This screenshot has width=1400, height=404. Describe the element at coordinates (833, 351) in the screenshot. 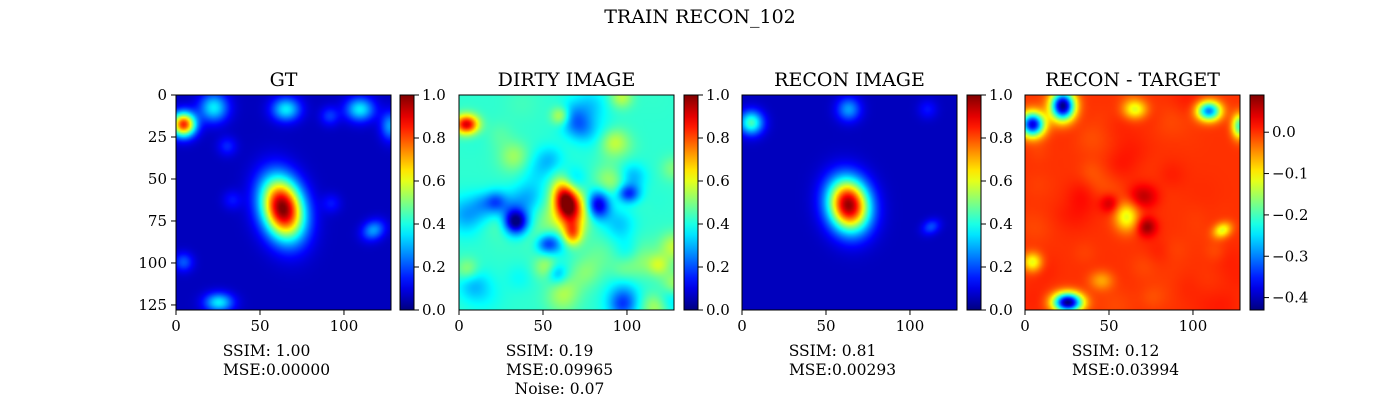

I see `metric-caption: SSIM: 0.81` at that location.